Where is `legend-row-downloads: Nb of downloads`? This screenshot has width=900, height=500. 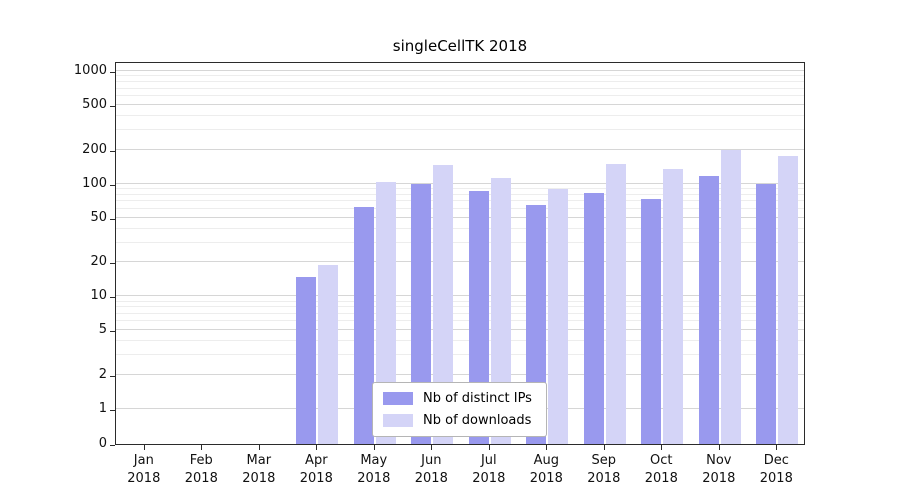 legend-row-downloads: Nb of downloads is located at coordinates (457, 420).